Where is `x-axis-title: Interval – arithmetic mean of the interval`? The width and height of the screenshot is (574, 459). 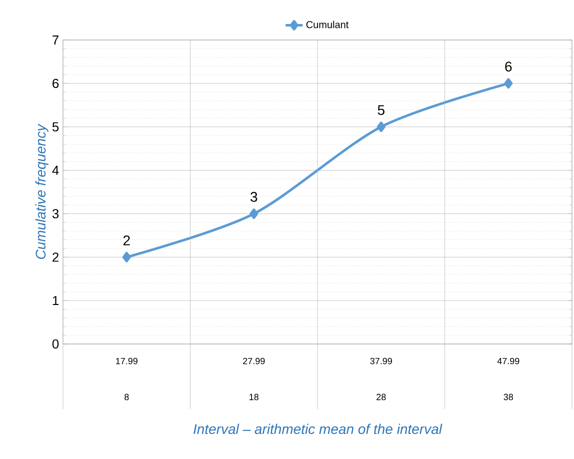 x-axis-title: Interval – arithmetic mean of the interval is located at coordinates (318, 429).